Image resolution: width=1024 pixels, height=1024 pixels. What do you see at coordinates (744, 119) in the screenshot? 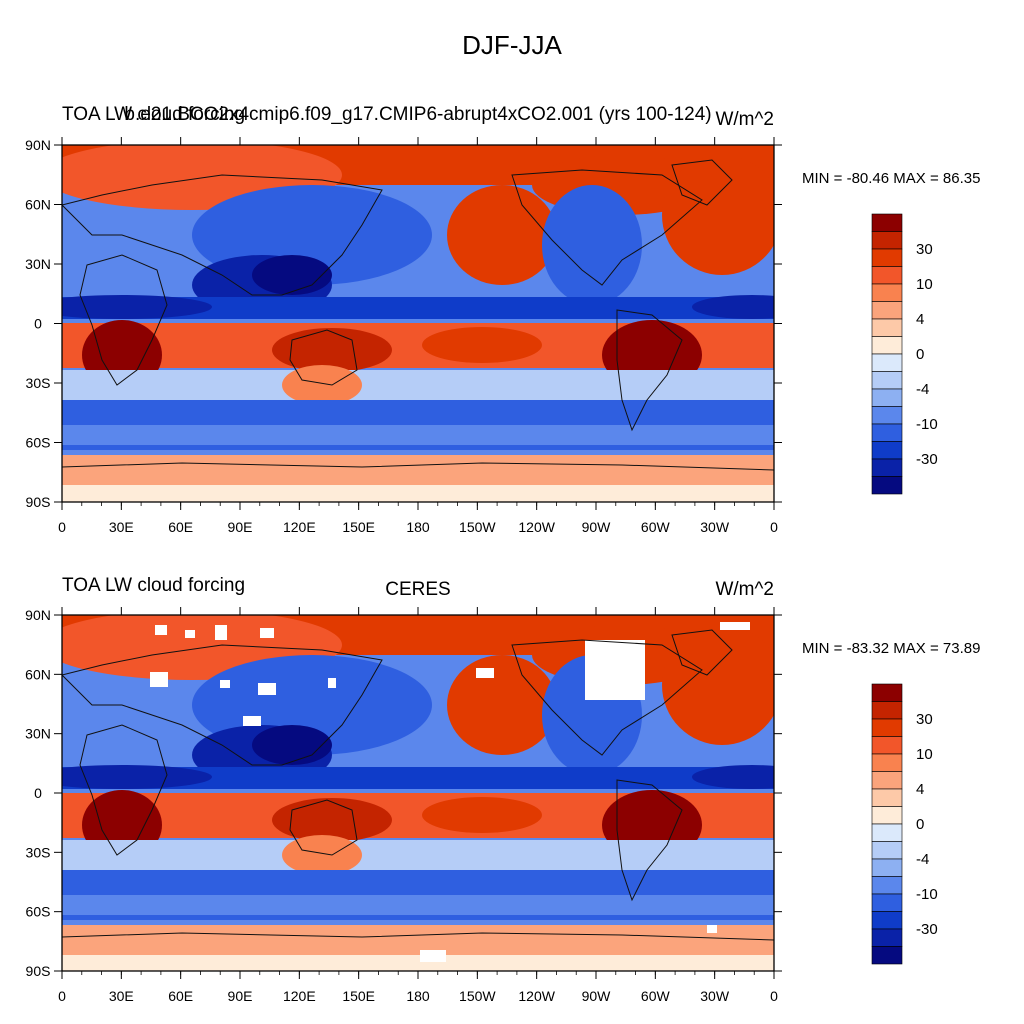
I see `panel-1-units: W/m^2` at bounding box center [744, 119].